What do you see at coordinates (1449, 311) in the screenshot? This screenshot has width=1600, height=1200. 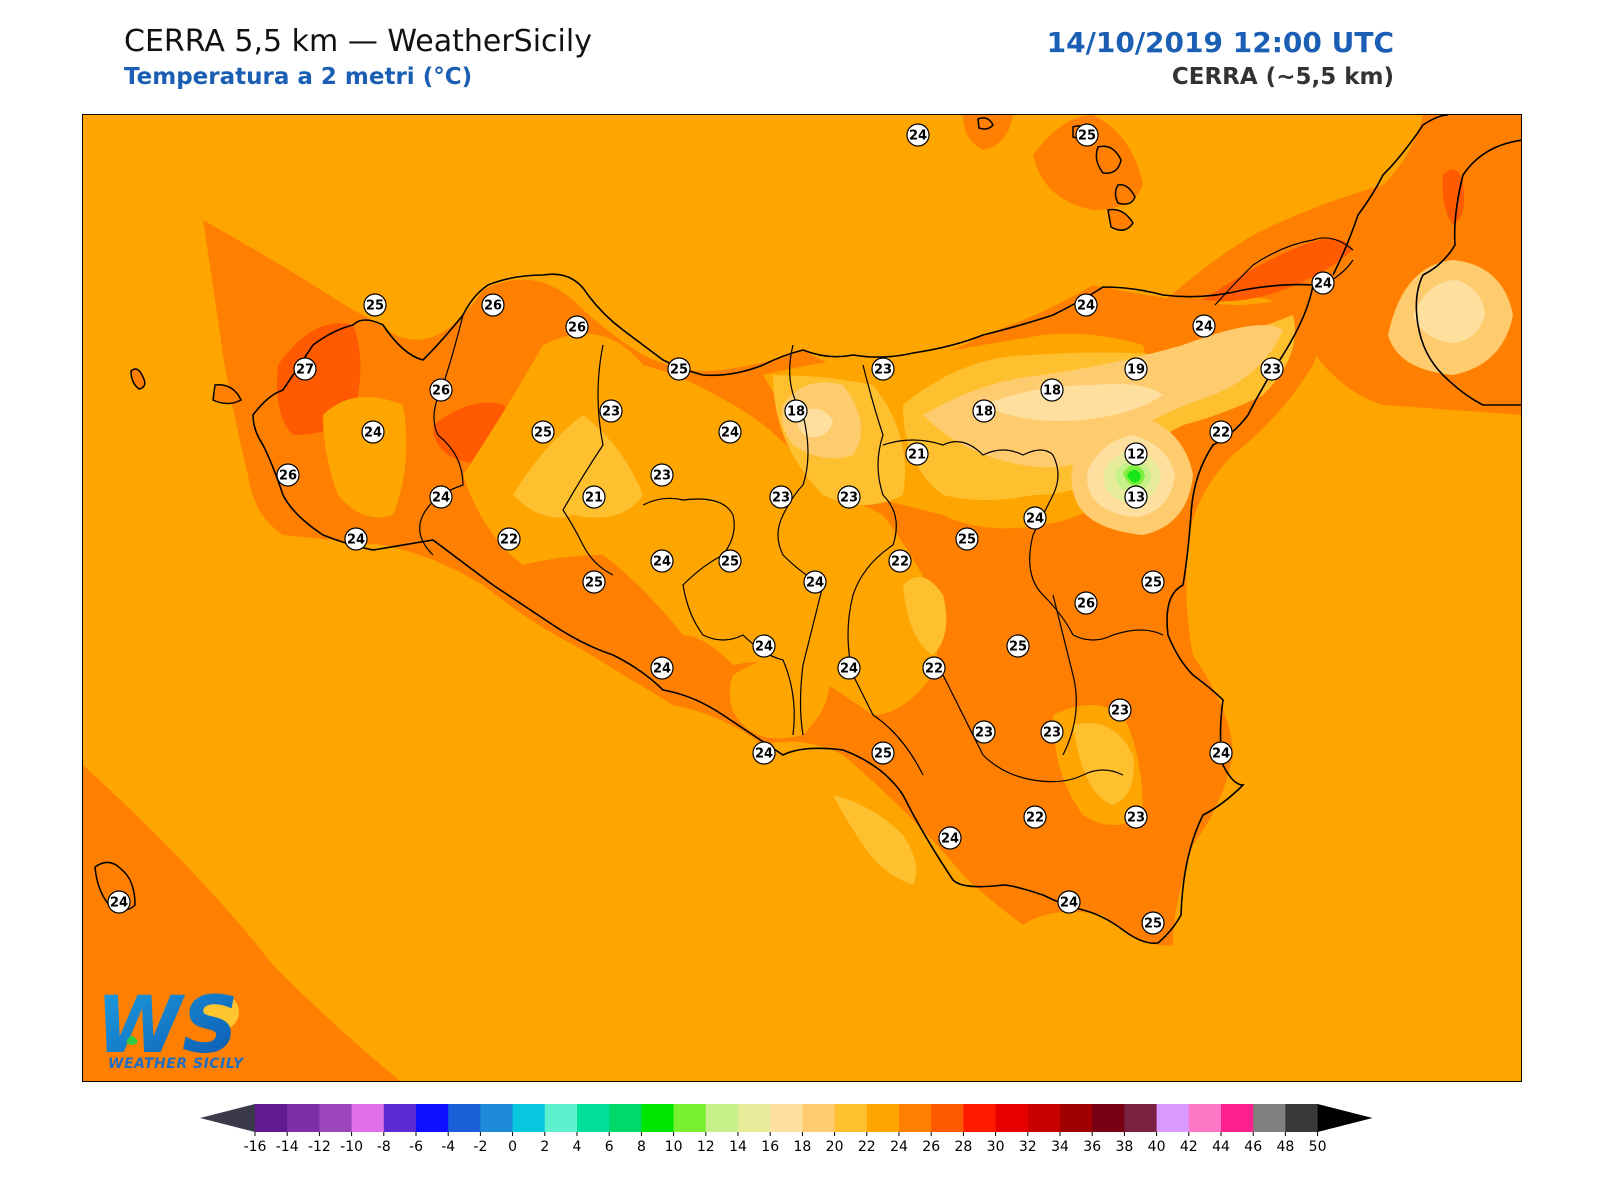 I see `aspromonte-cooler-area` at bounding box center [1449, 311].